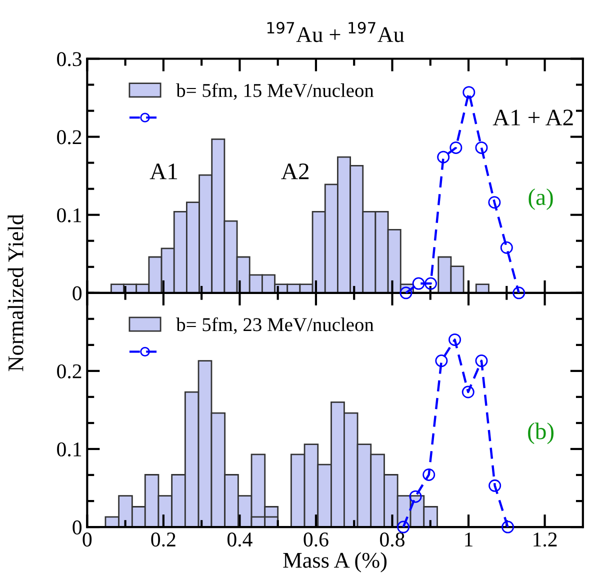  I want to click on y-tick-label: 0.3, so click(69, 59).